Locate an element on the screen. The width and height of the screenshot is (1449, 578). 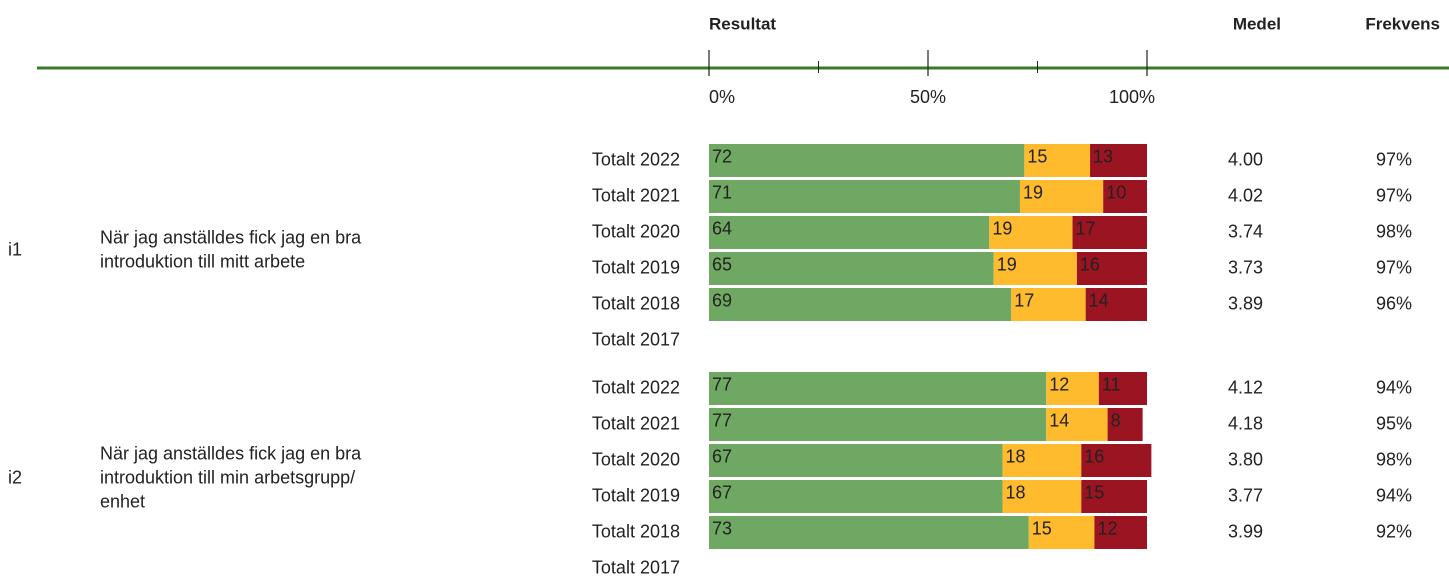
mean-value: 3.77 is located at coordinates (1245, 495).